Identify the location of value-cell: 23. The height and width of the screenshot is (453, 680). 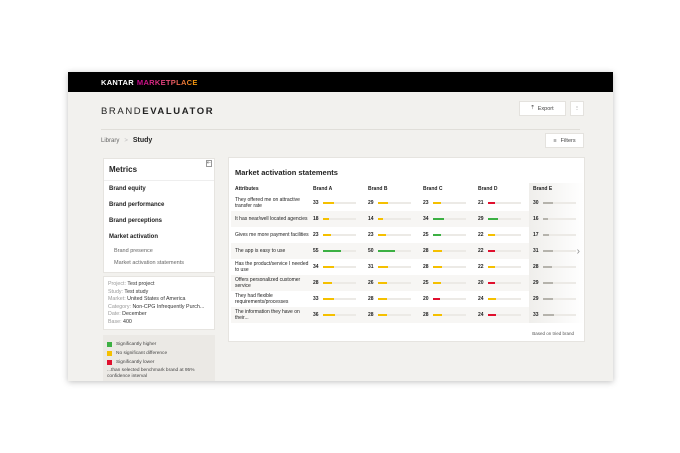
(391, 235).